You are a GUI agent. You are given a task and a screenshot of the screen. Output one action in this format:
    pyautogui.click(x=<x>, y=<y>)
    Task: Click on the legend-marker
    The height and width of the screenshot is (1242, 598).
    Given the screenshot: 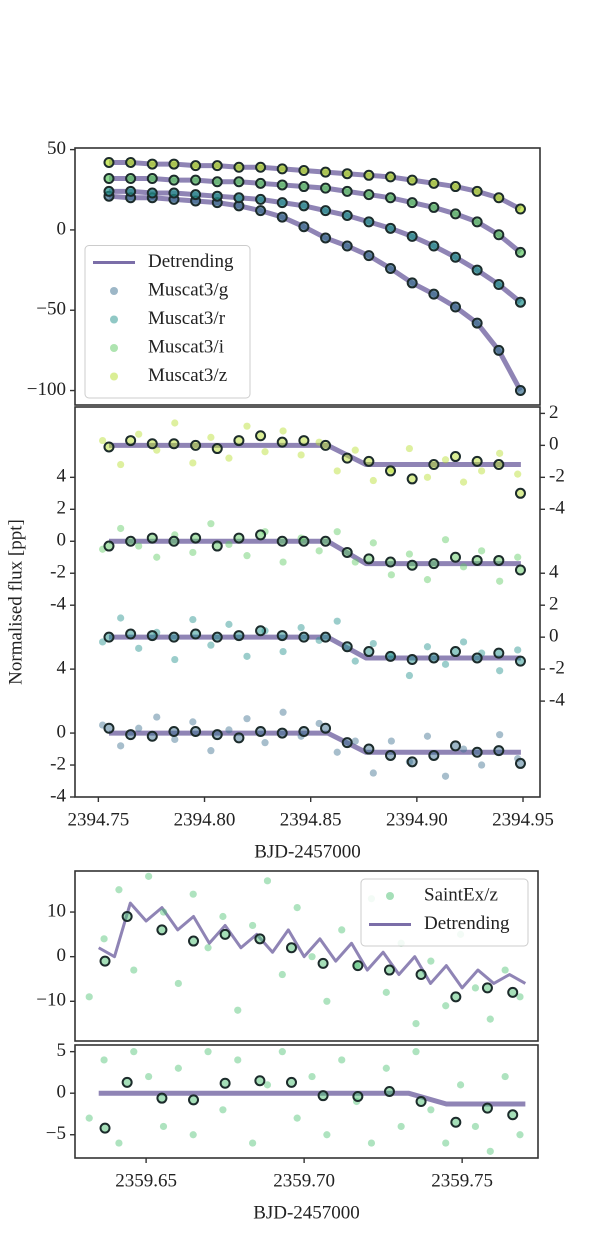 What is the action you would take?
    pyautogui.click(x=114, y=319)
    